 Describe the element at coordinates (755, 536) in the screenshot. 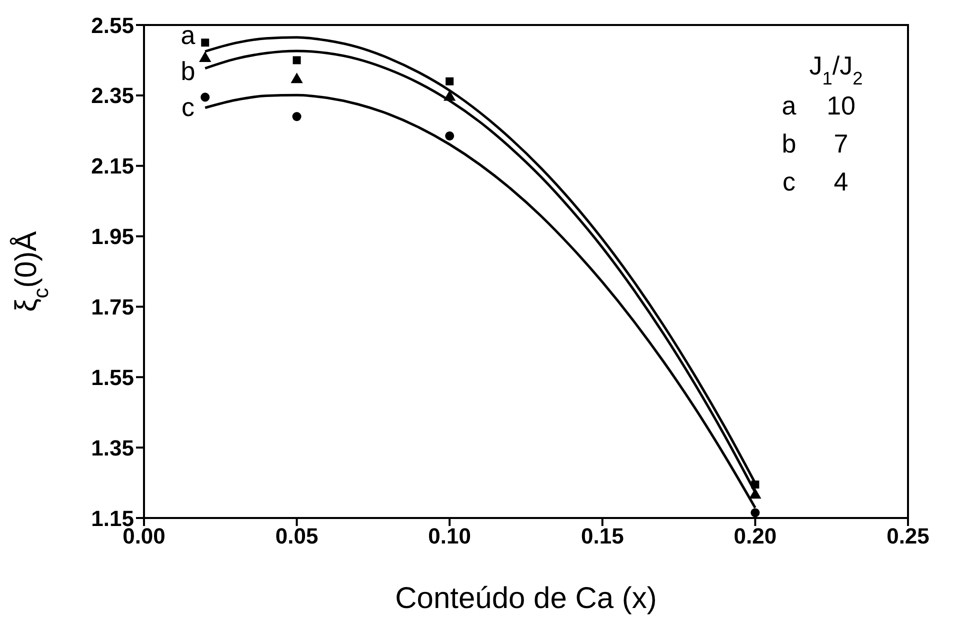

I see `x-tick-label: 0.20` at that location.